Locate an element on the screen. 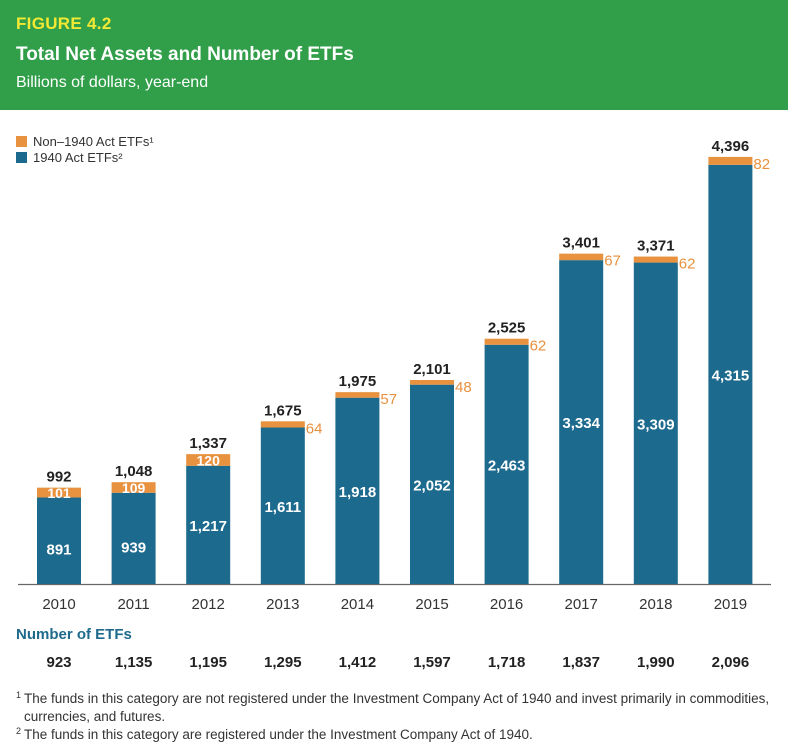  data-label-non-1940-act: 120 is located at coordinates (209, 460).